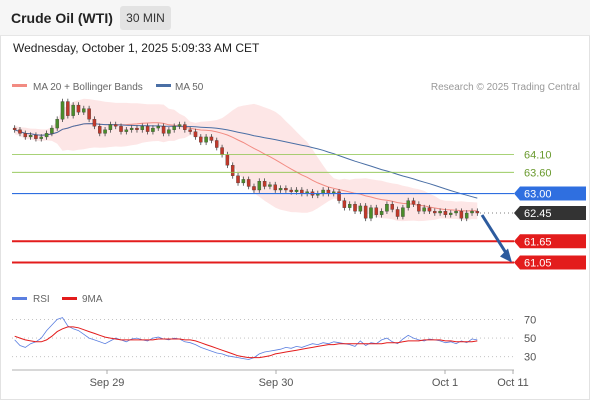 Image resolution: width=590 pixels, height=400 pixels. What do you see at coordinates (246, 161) in the screenshot?
I see `ma50-line` at bounding box center [246, 161].